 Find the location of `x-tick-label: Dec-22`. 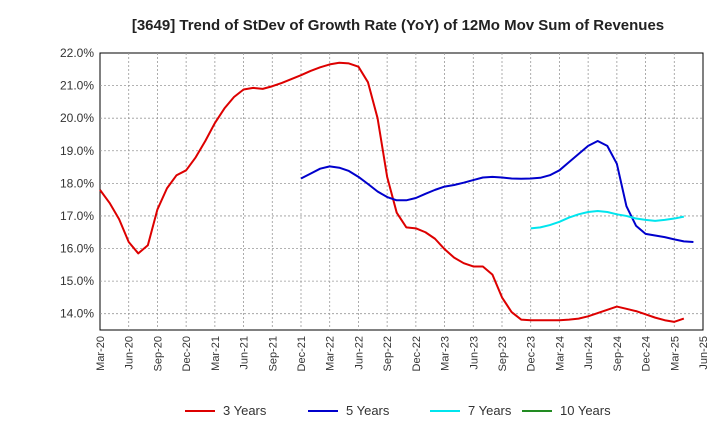

x-tick-label: Dec-22 is located at coordinates (417, 353).